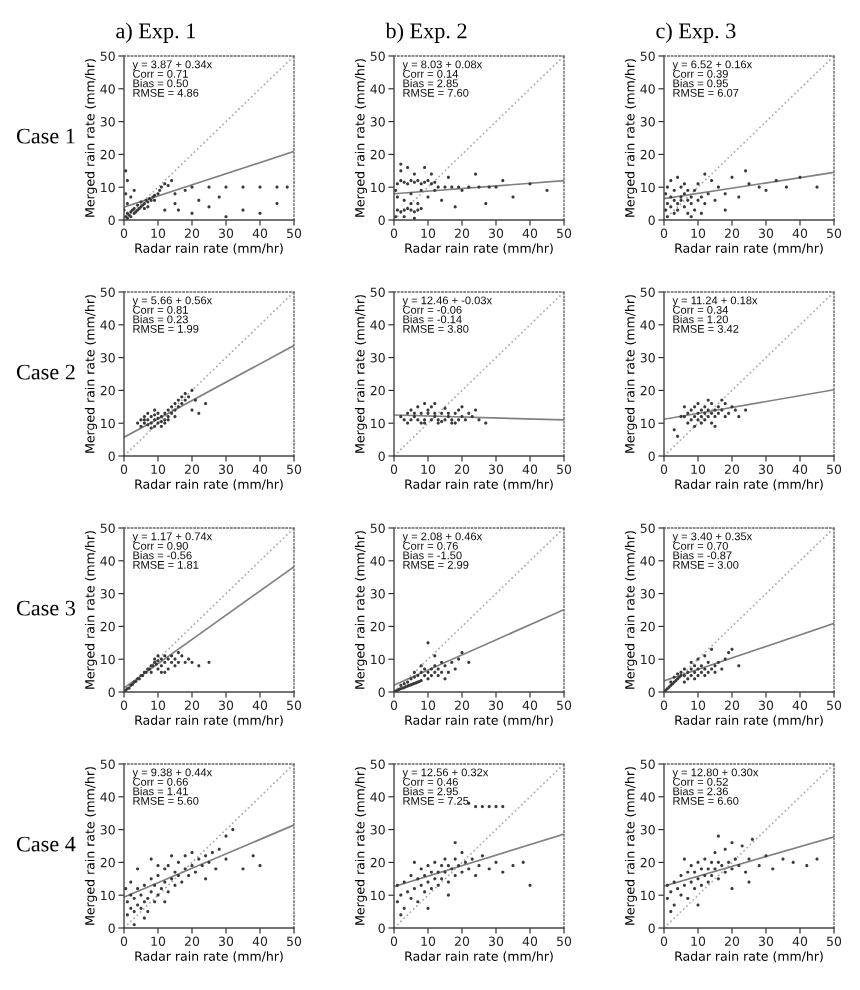 The image size is (860, 990). What do you see at coordinates (46, 844) in the screenshot?
I see `text: Case 4` at bounding box center [46, 844].